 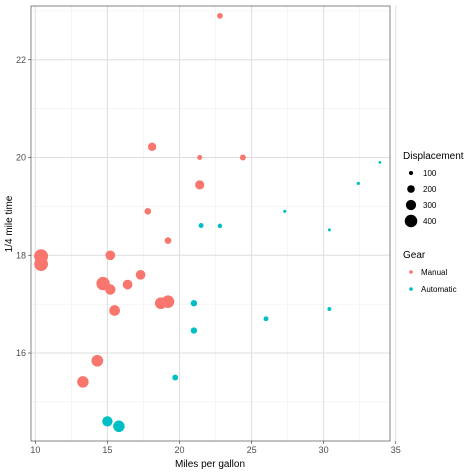 What do you see at coordinates (430, 205) in the screenshot?
I see `size-legend-label: 300` at bounding box center [430, 205].